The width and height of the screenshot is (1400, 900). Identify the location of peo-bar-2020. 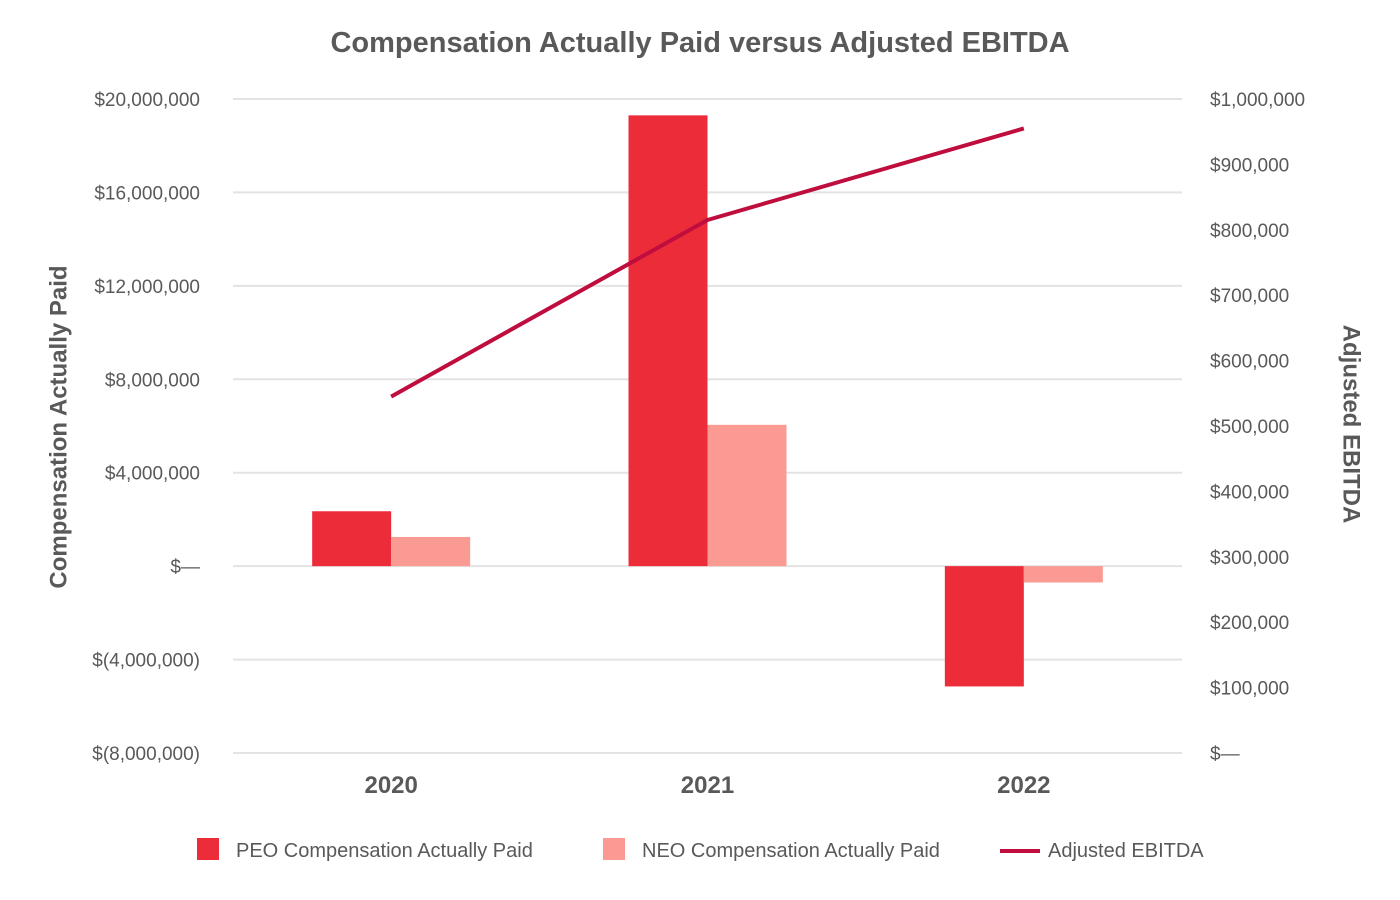
(352, 539).